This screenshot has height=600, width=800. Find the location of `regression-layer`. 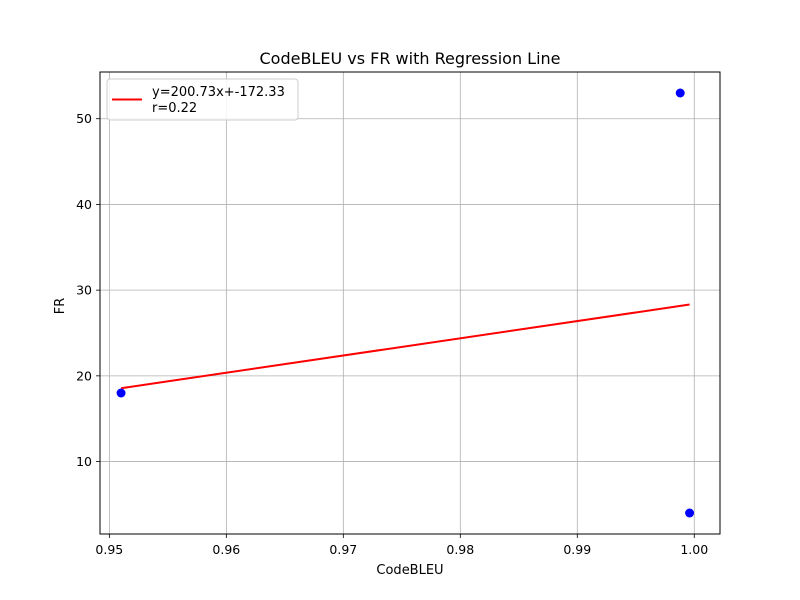

regression-layer is located at coordinates (405, 346).